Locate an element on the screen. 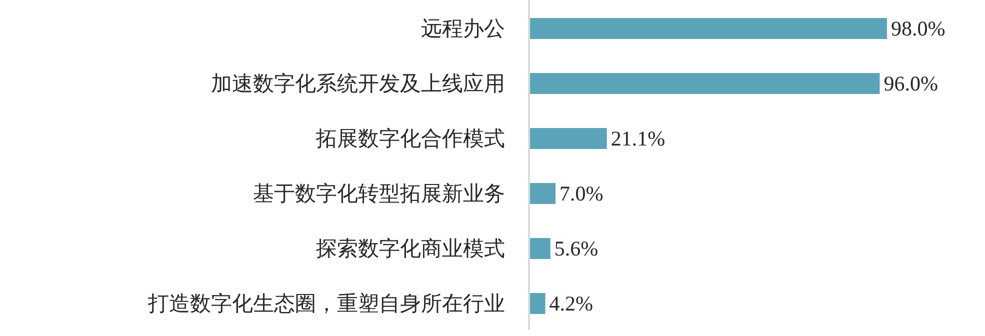  y-tick-label: 基于数字化转型拓展新业务 is located at coordinates (379, 194).